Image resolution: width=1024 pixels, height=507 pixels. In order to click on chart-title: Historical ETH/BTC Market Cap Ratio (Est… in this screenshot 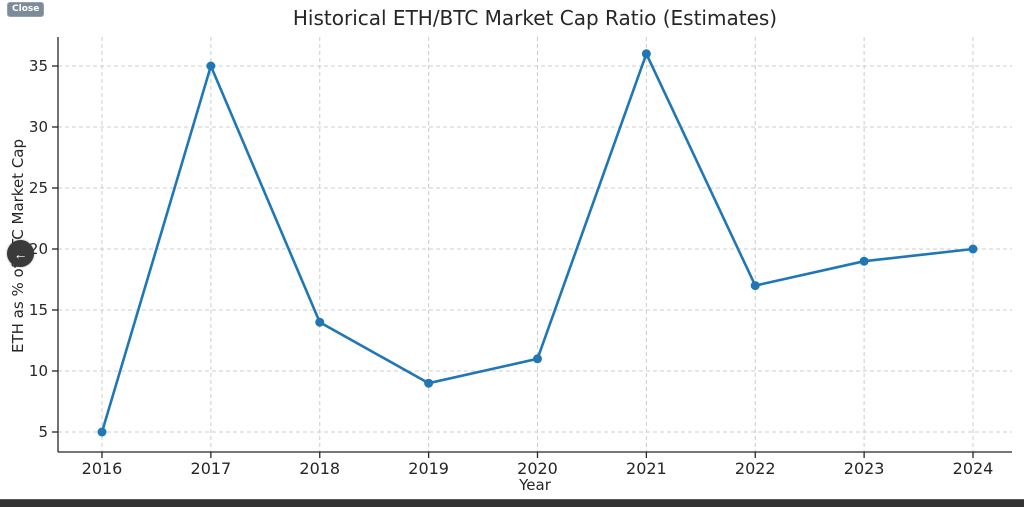, I will do `click(535, 18)`.